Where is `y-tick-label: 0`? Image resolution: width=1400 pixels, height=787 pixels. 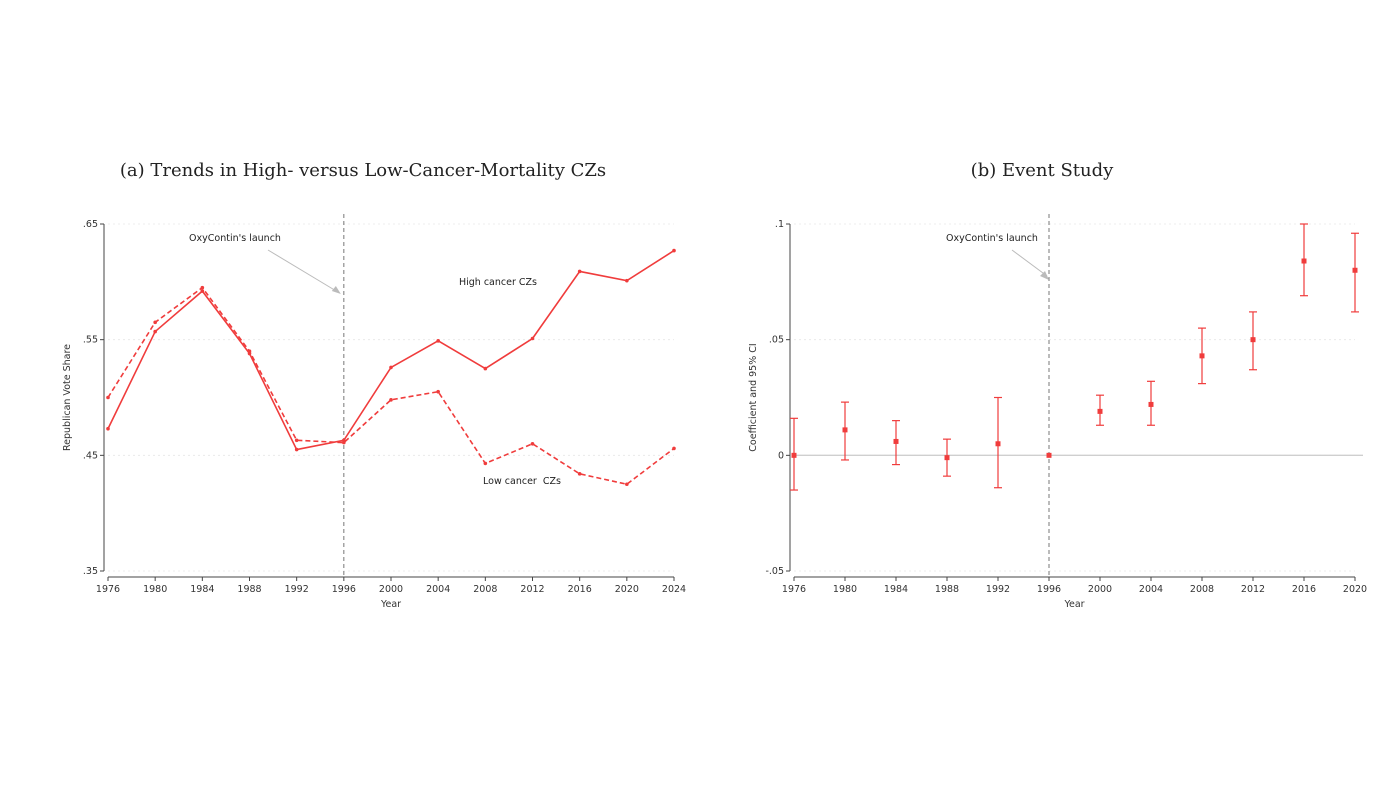
y-tick-label: 0 is located at coordinates (781, 455).